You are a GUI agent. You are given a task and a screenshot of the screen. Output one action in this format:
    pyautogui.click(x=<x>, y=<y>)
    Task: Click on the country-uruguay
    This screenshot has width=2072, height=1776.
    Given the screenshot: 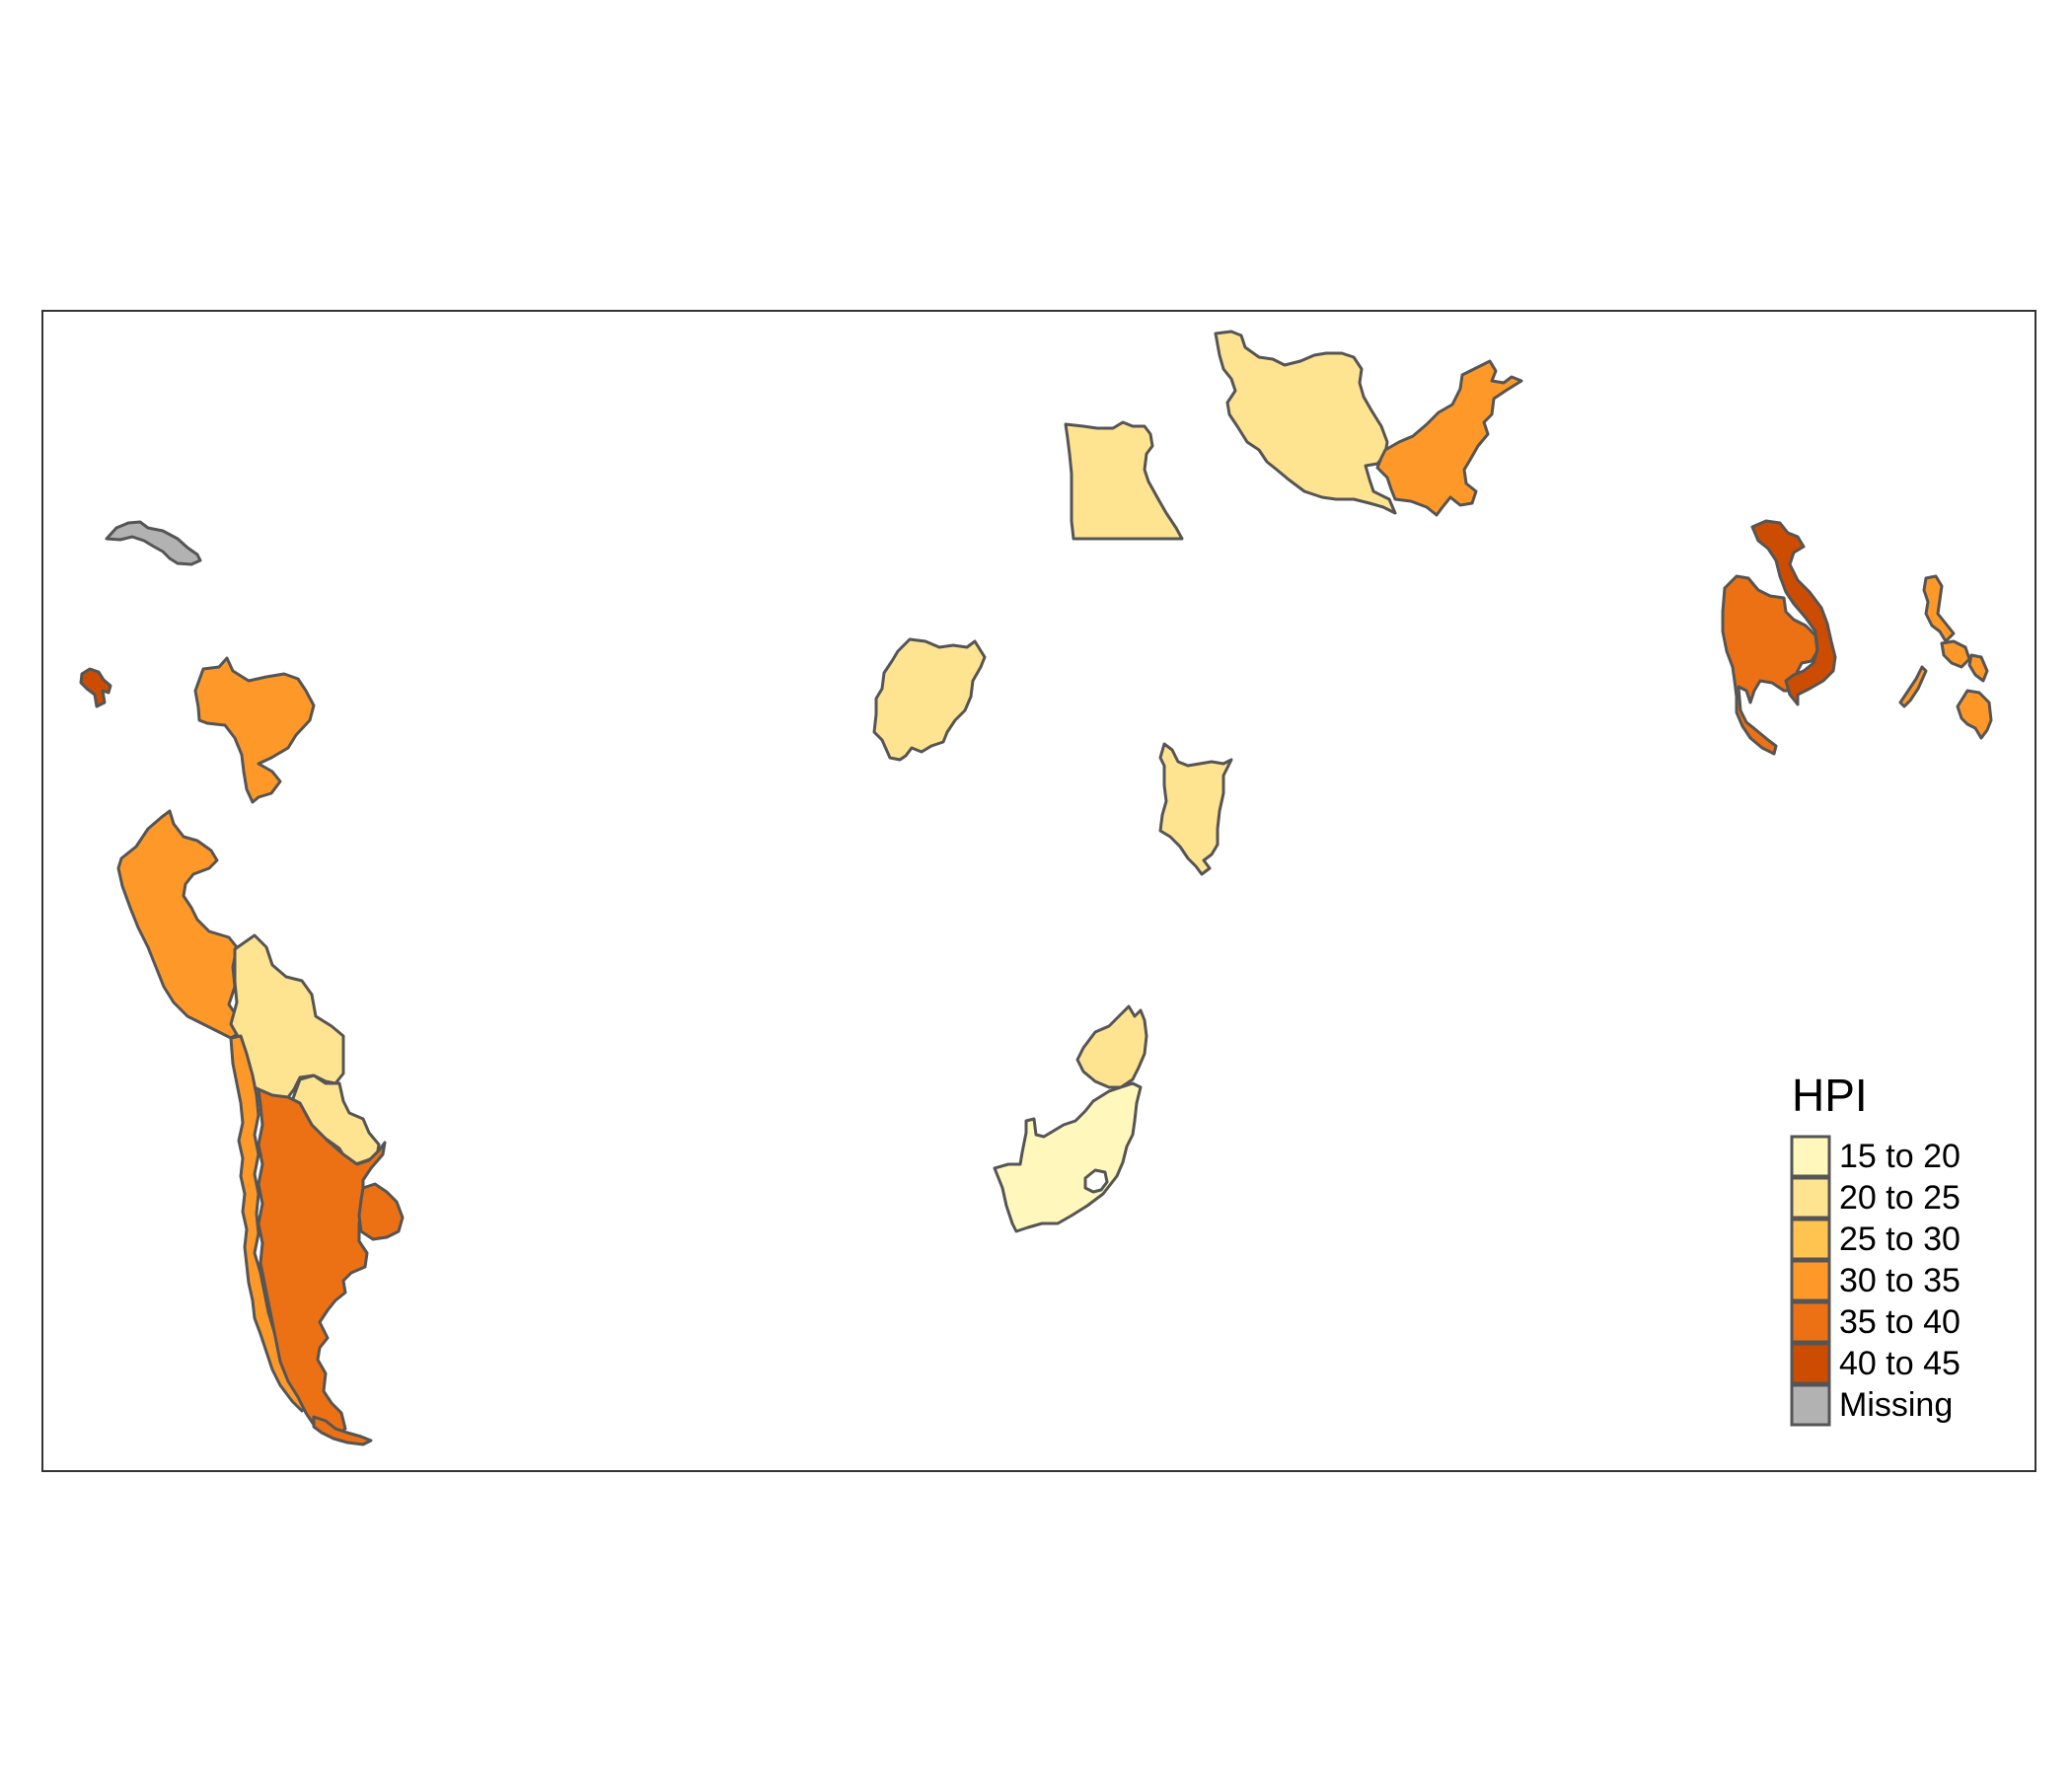 What is the action you would take?
    pyautogui.click(x=381, y=1211)
    